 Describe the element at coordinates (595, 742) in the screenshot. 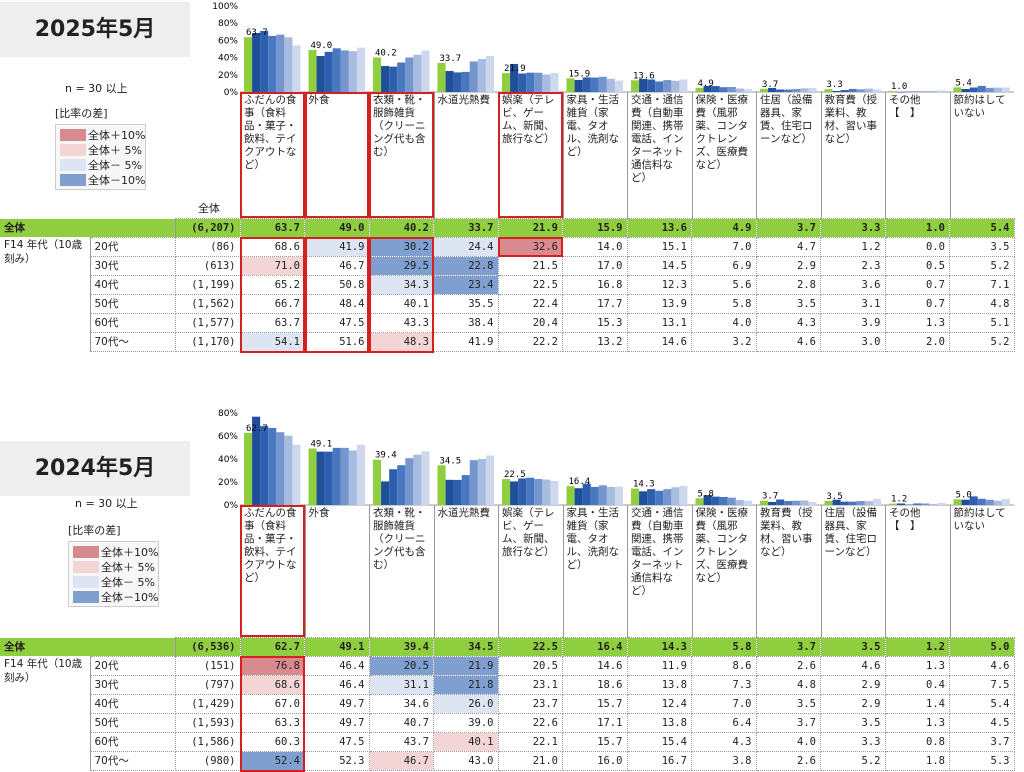

I see `table-cell: 15.7` at that location.